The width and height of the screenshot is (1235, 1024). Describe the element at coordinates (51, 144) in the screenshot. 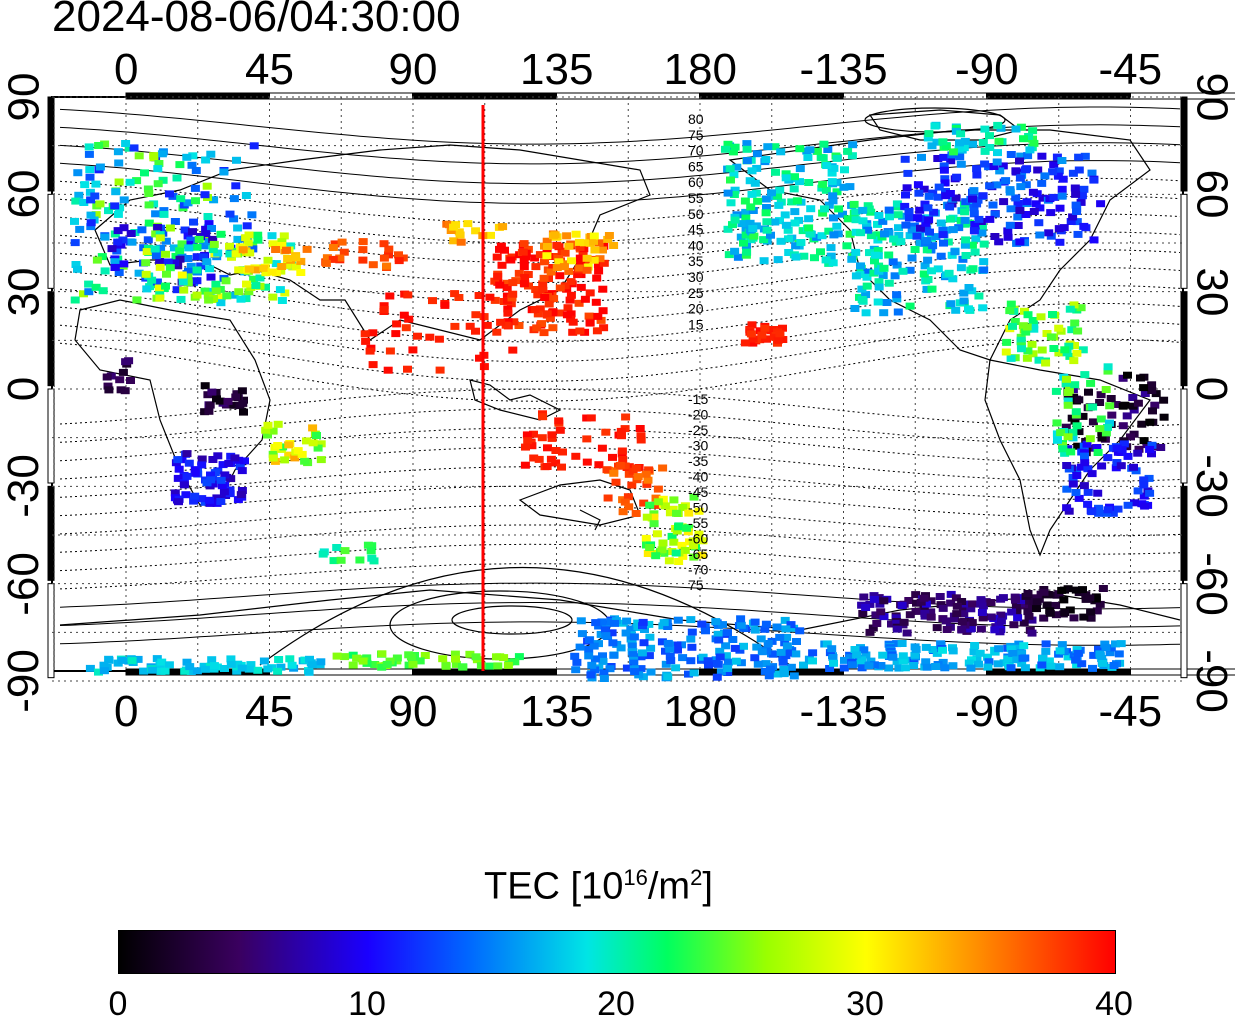

I see `frame-bar` at that location.